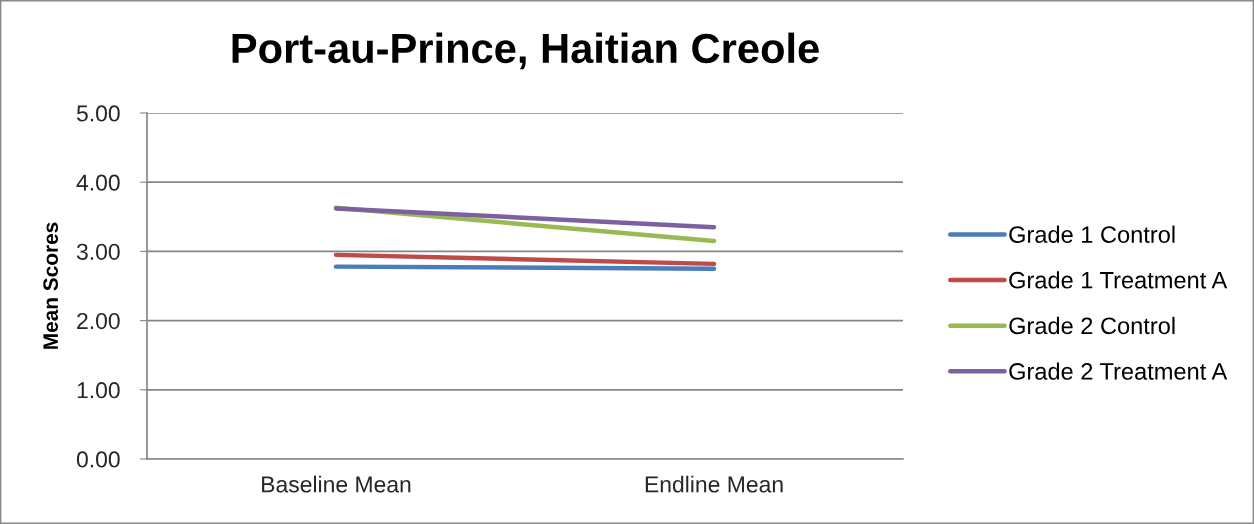 Image resolution: width=1254 pixels, height=524 pixels. What do you see at coordinates (1118, 371) in the screenshot?
I see `legend-label: Grade 2 Treatment A` at bounding box center [1118, 371].